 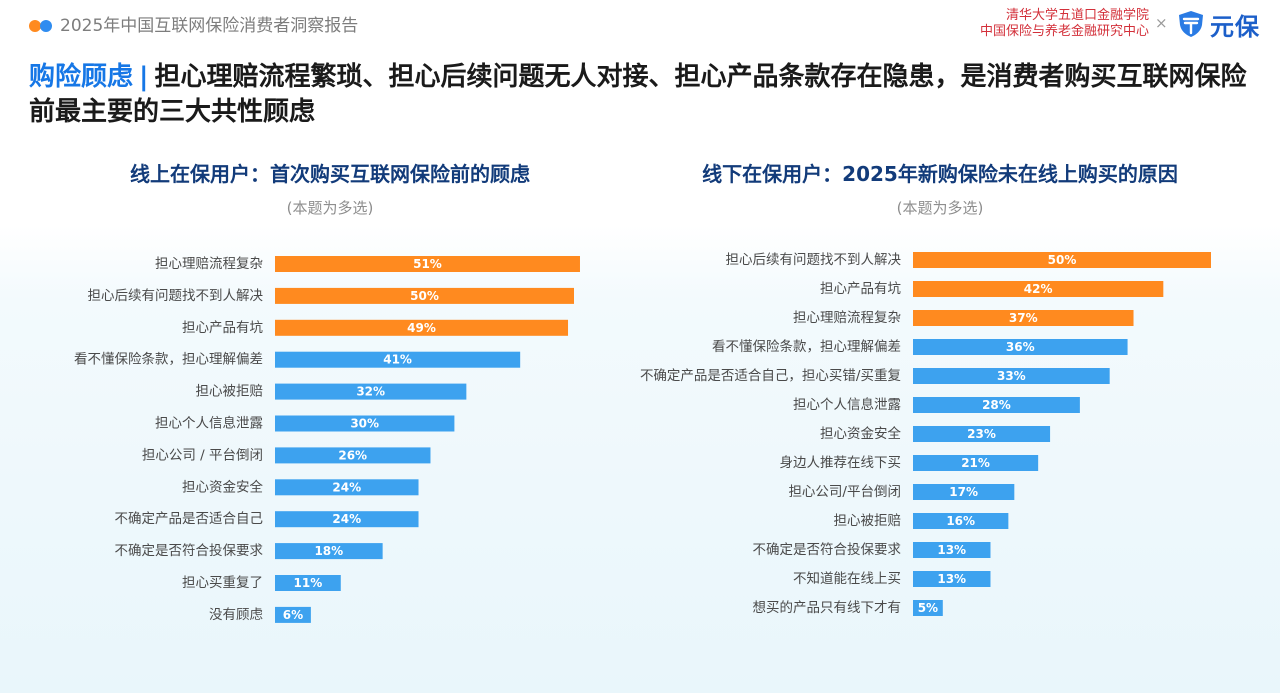 I want to click on value-label: 41%, so click(x=397, y=360).